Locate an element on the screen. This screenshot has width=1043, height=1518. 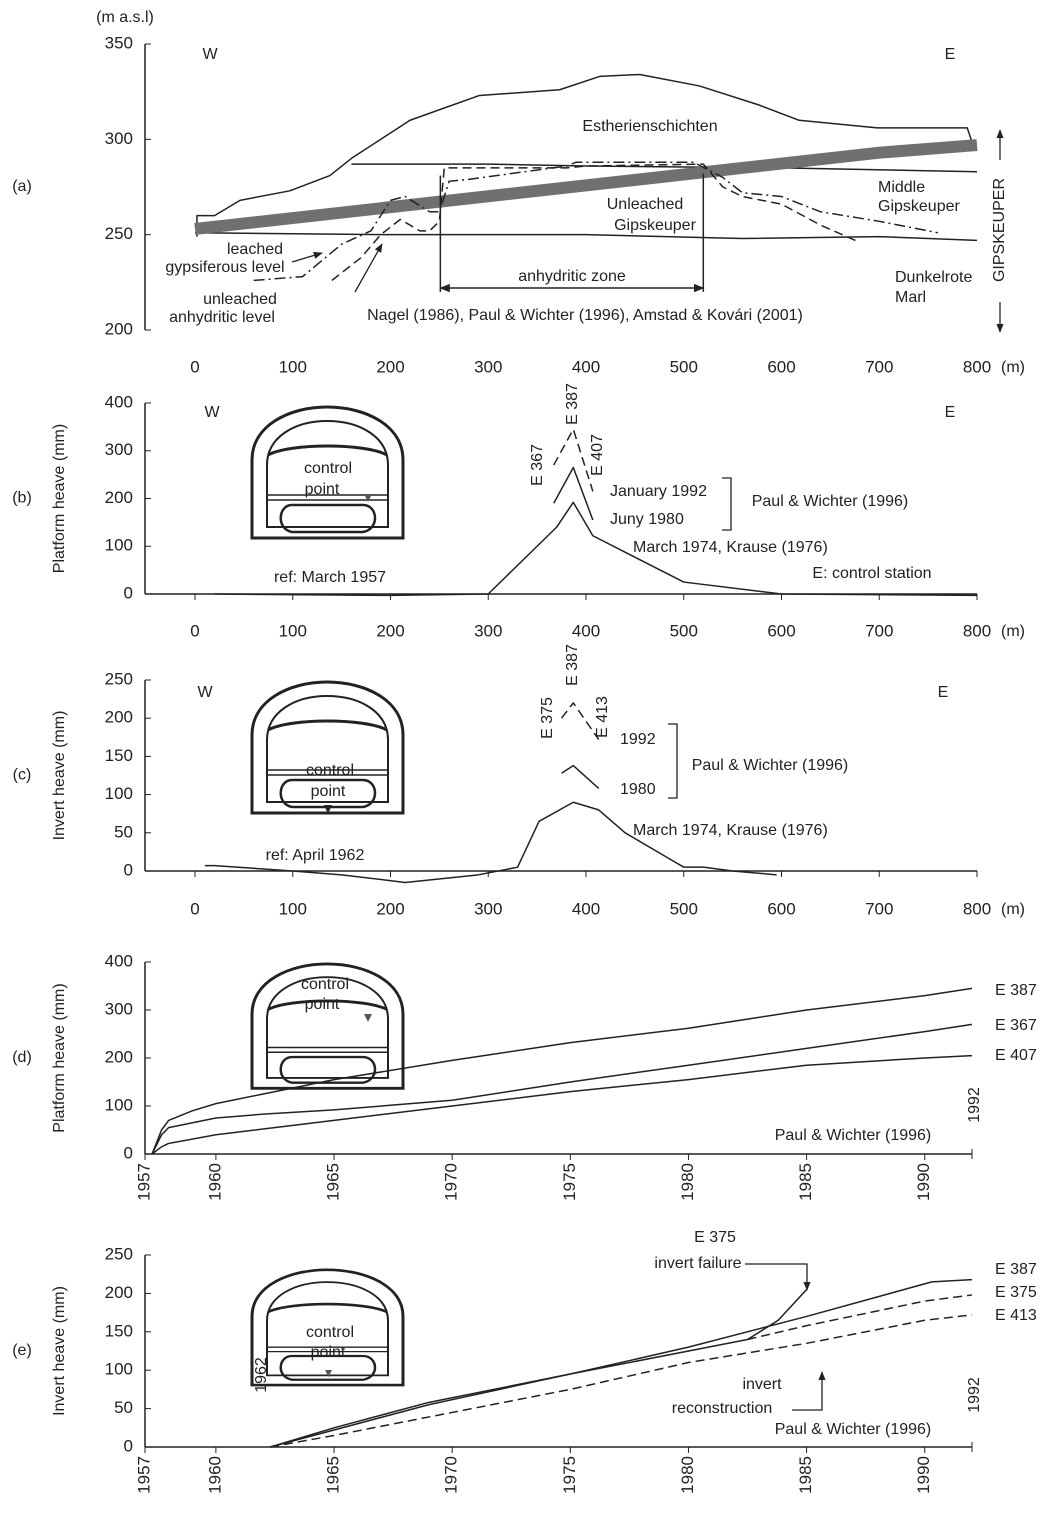
panel-label: (b) is located at coordinates (22, 498).